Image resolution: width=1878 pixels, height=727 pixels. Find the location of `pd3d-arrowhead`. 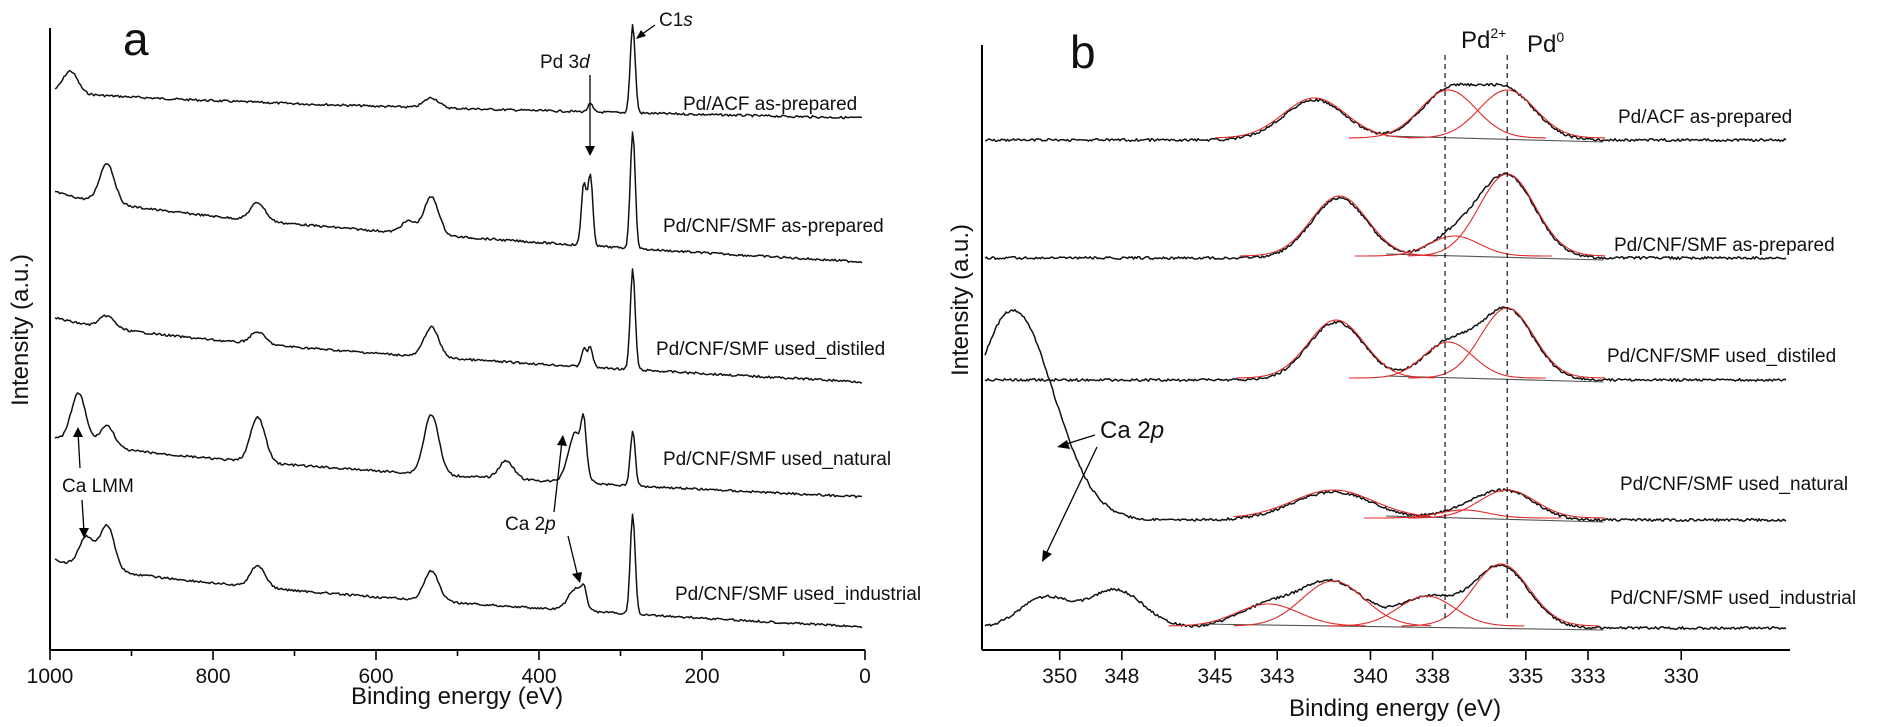

pd3d-arrowhead is located at coordinates (590, 151).